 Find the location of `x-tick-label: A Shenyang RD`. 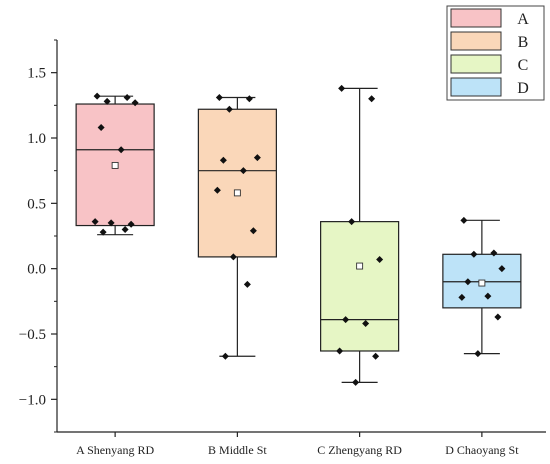

x-tick-label: A Shenyang RD is located at coordinates (115, 450).